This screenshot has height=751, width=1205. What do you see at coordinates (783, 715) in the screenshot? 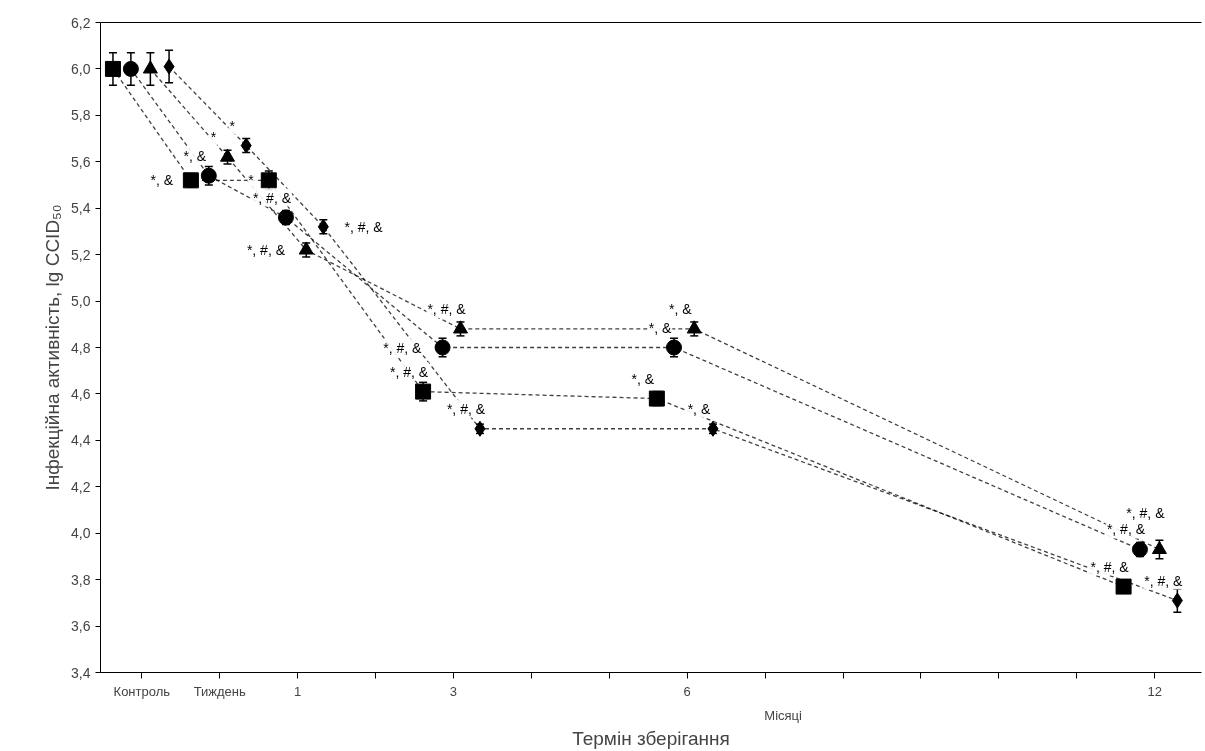
I see `text: Місяці` at bounding box center [783, 715].